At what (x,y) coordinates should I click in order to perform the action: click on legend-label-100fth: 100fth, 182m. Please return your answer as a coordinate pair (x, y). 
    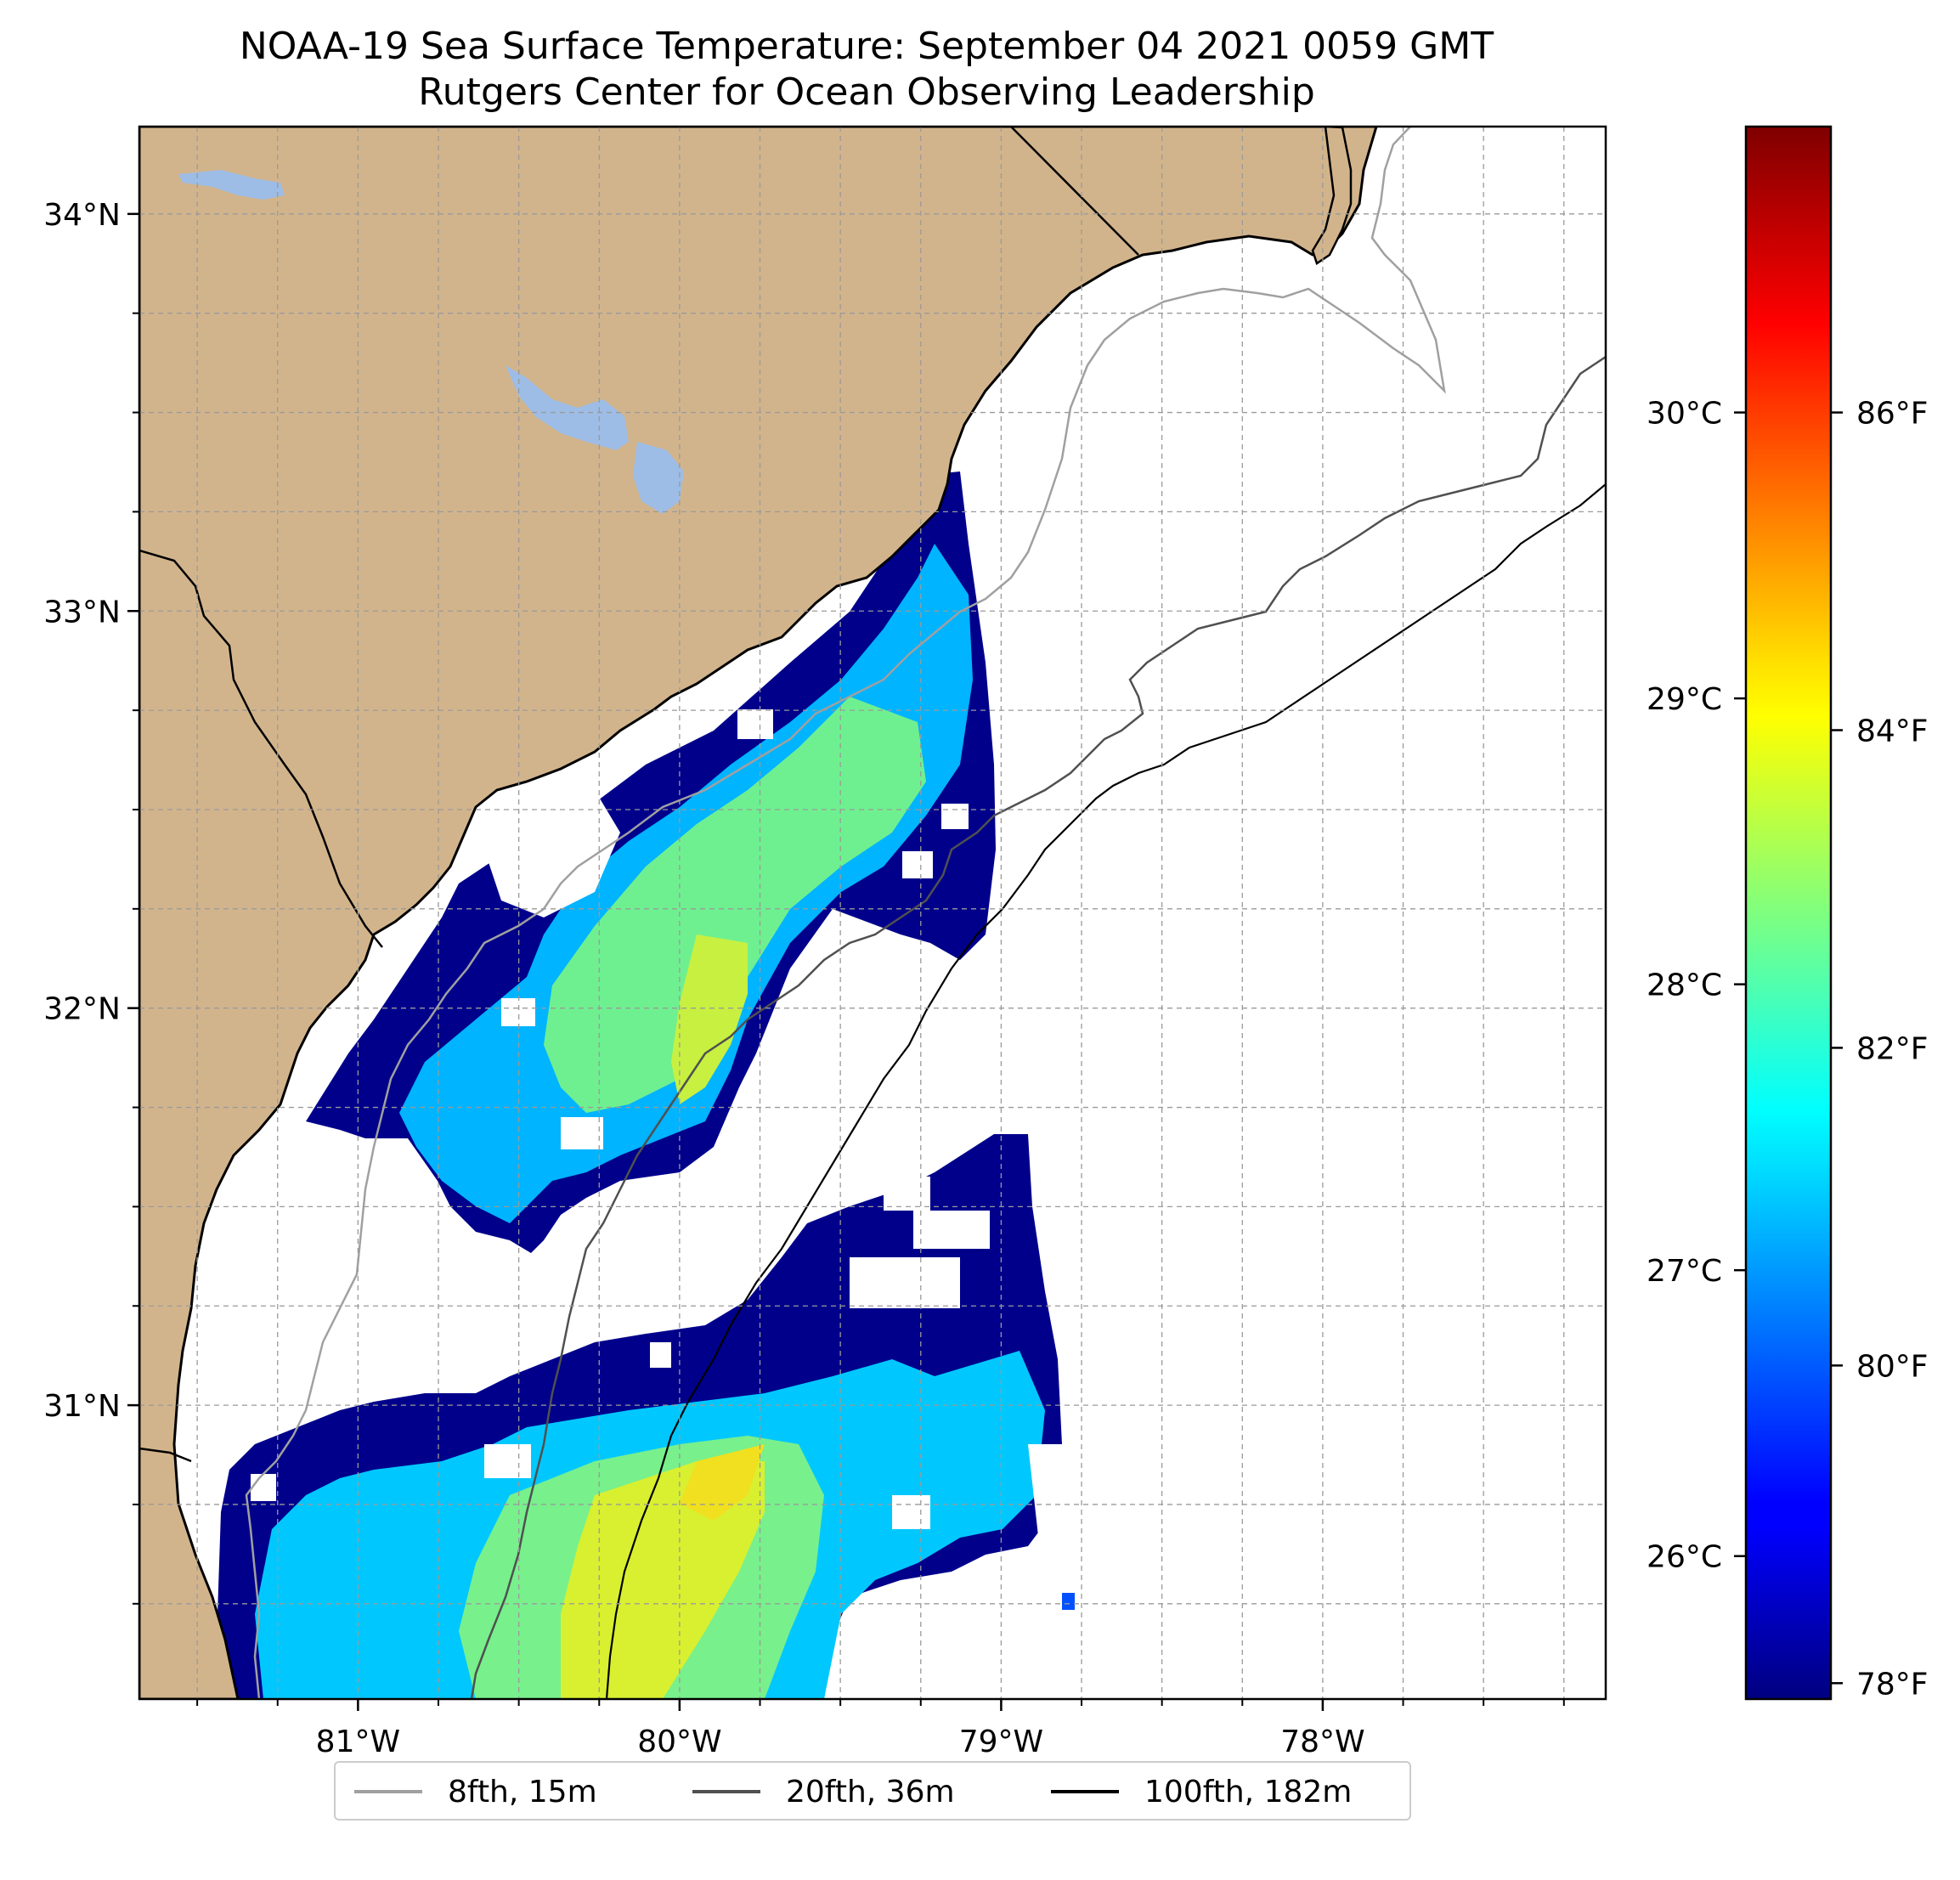
    Looking at the image, I should click on (1249, 1791).